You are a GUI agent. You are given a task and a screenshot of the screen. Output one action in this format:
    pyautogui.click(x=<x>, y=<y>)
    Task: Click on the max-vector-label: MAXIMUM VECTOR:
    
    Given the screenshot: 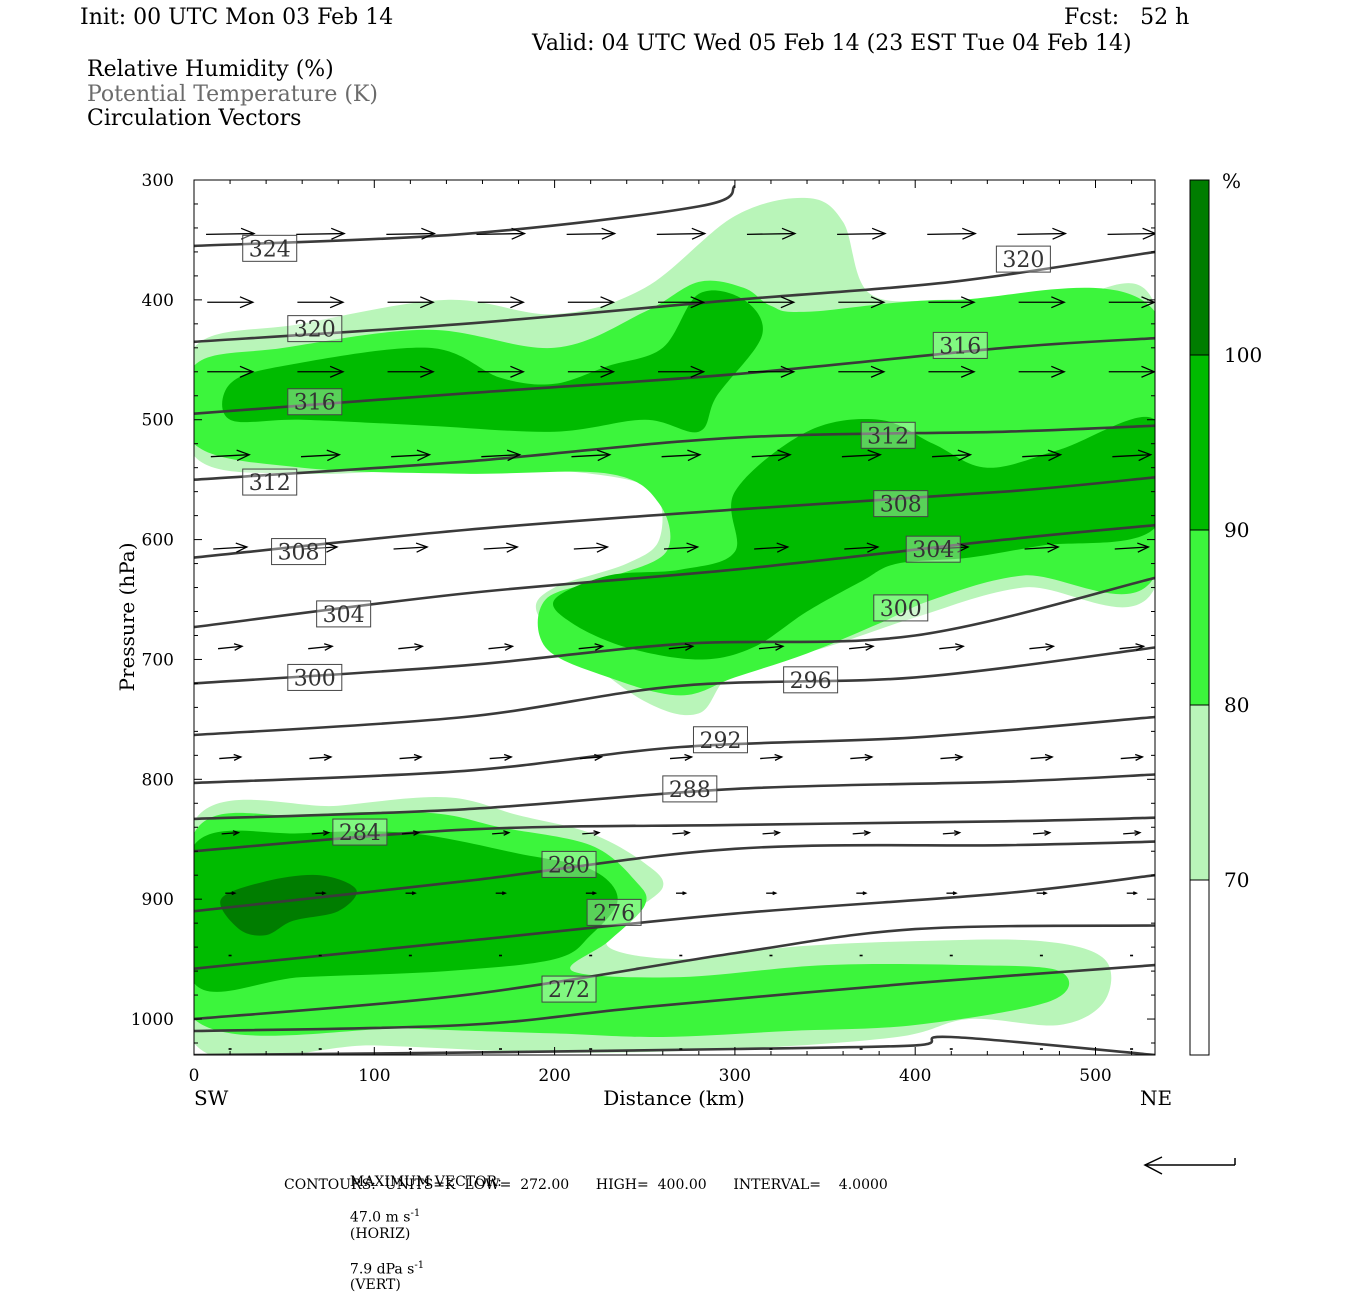 What is the action you would take?
    pyautogui.click(x=425, y=1182)
    